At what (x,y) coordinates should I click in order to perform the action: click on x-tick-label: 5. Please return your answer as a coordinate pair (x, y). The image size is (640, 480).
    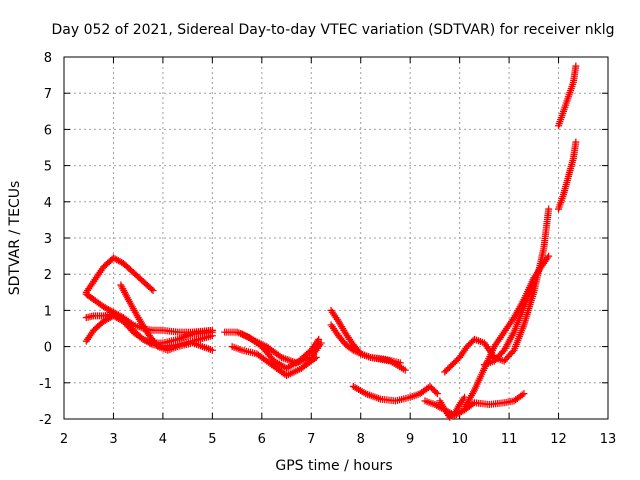
    Looking at the image, I should click on (212, 439).